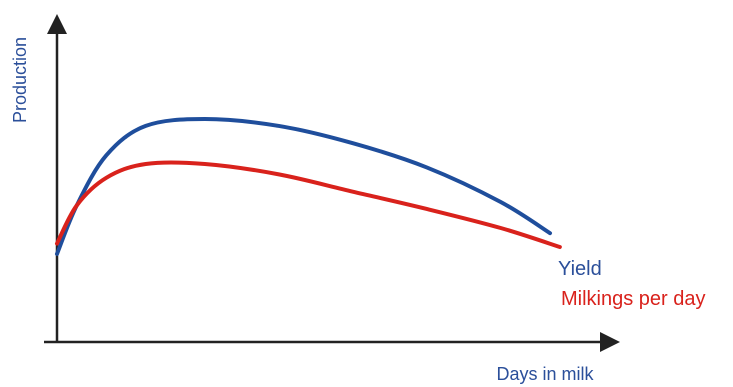 This screenshot has height=387, width=733. What do you see at coordinates (20, 80) in the screenshot?
I see `y-axis-label: Production` at bounding box center [20, 80].